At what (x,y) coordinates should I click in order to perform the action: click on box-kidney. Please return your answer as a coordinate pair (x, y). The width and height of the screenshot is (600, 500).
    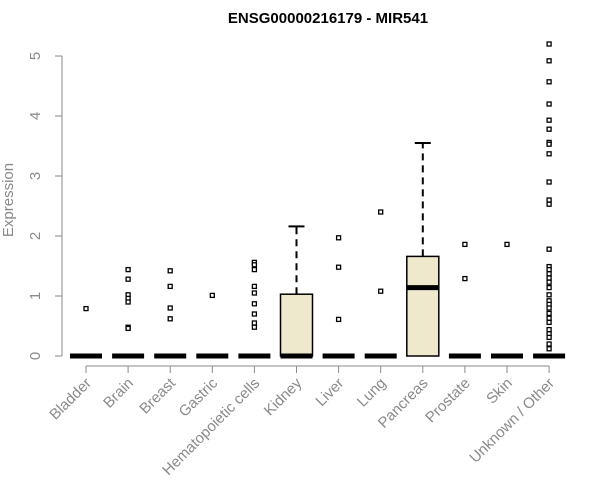
    Looking at the image, I should click on (296, 292).